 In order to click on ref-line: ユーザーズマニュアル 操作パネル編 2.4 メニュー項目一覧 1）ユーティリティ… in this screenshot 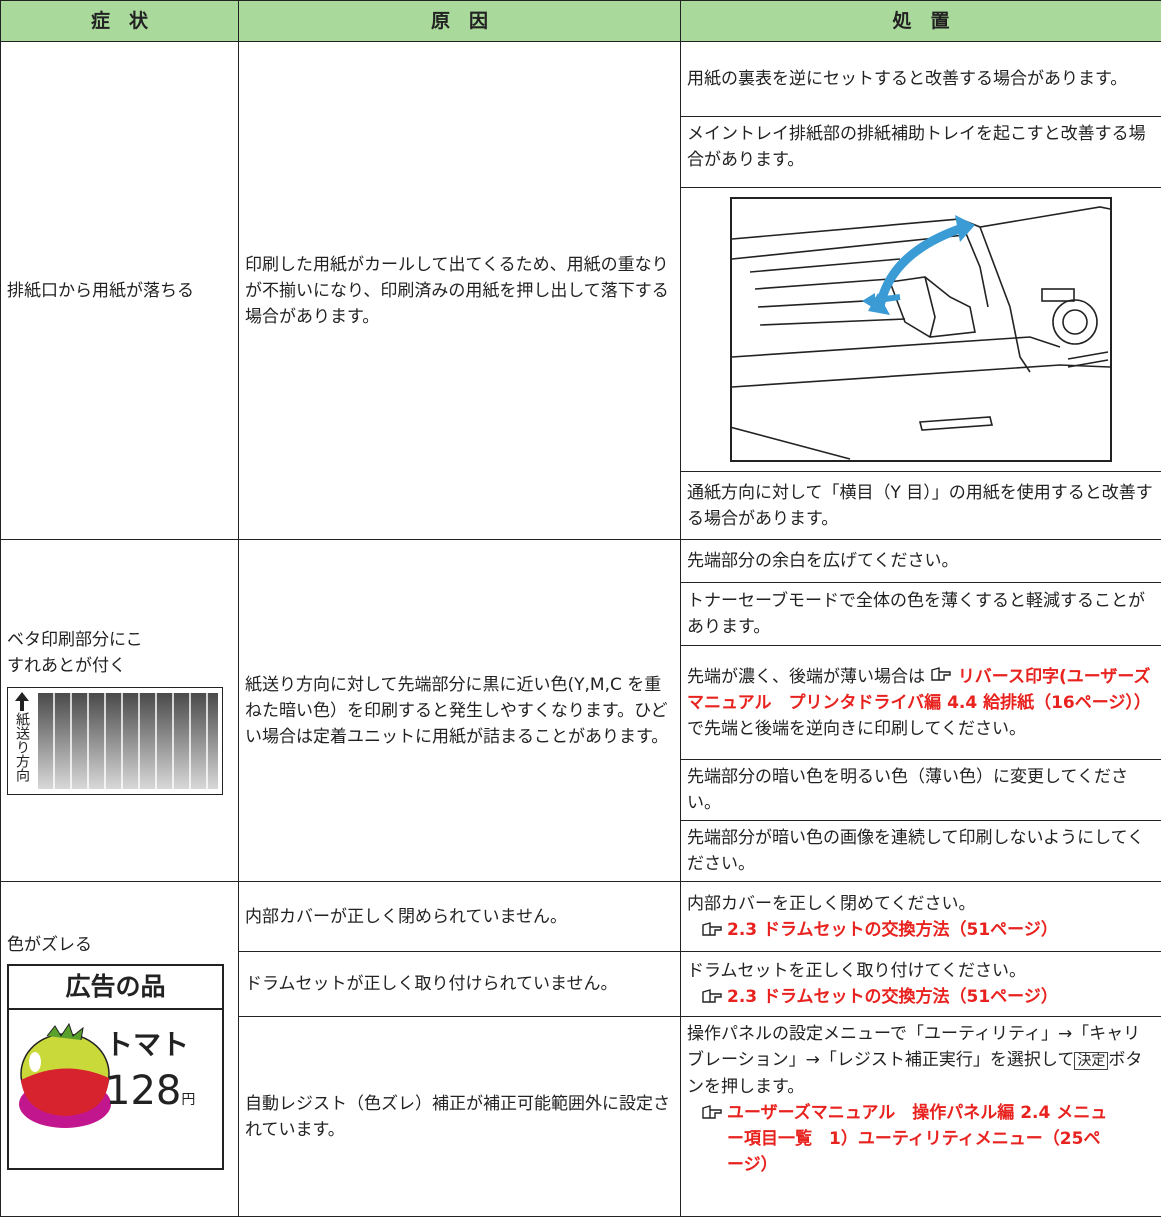, I will do `click(921, 1139)`.